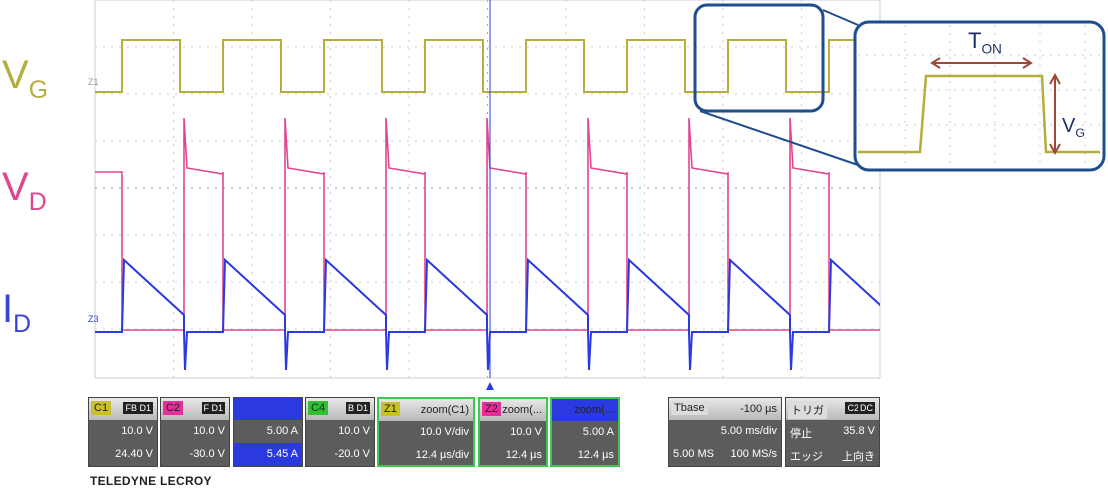 The height and width of the screenshot is (494, 1108). I want to click on channel-box: C1 FB D1 10.0 V 24.40 V, so click(123, 432).